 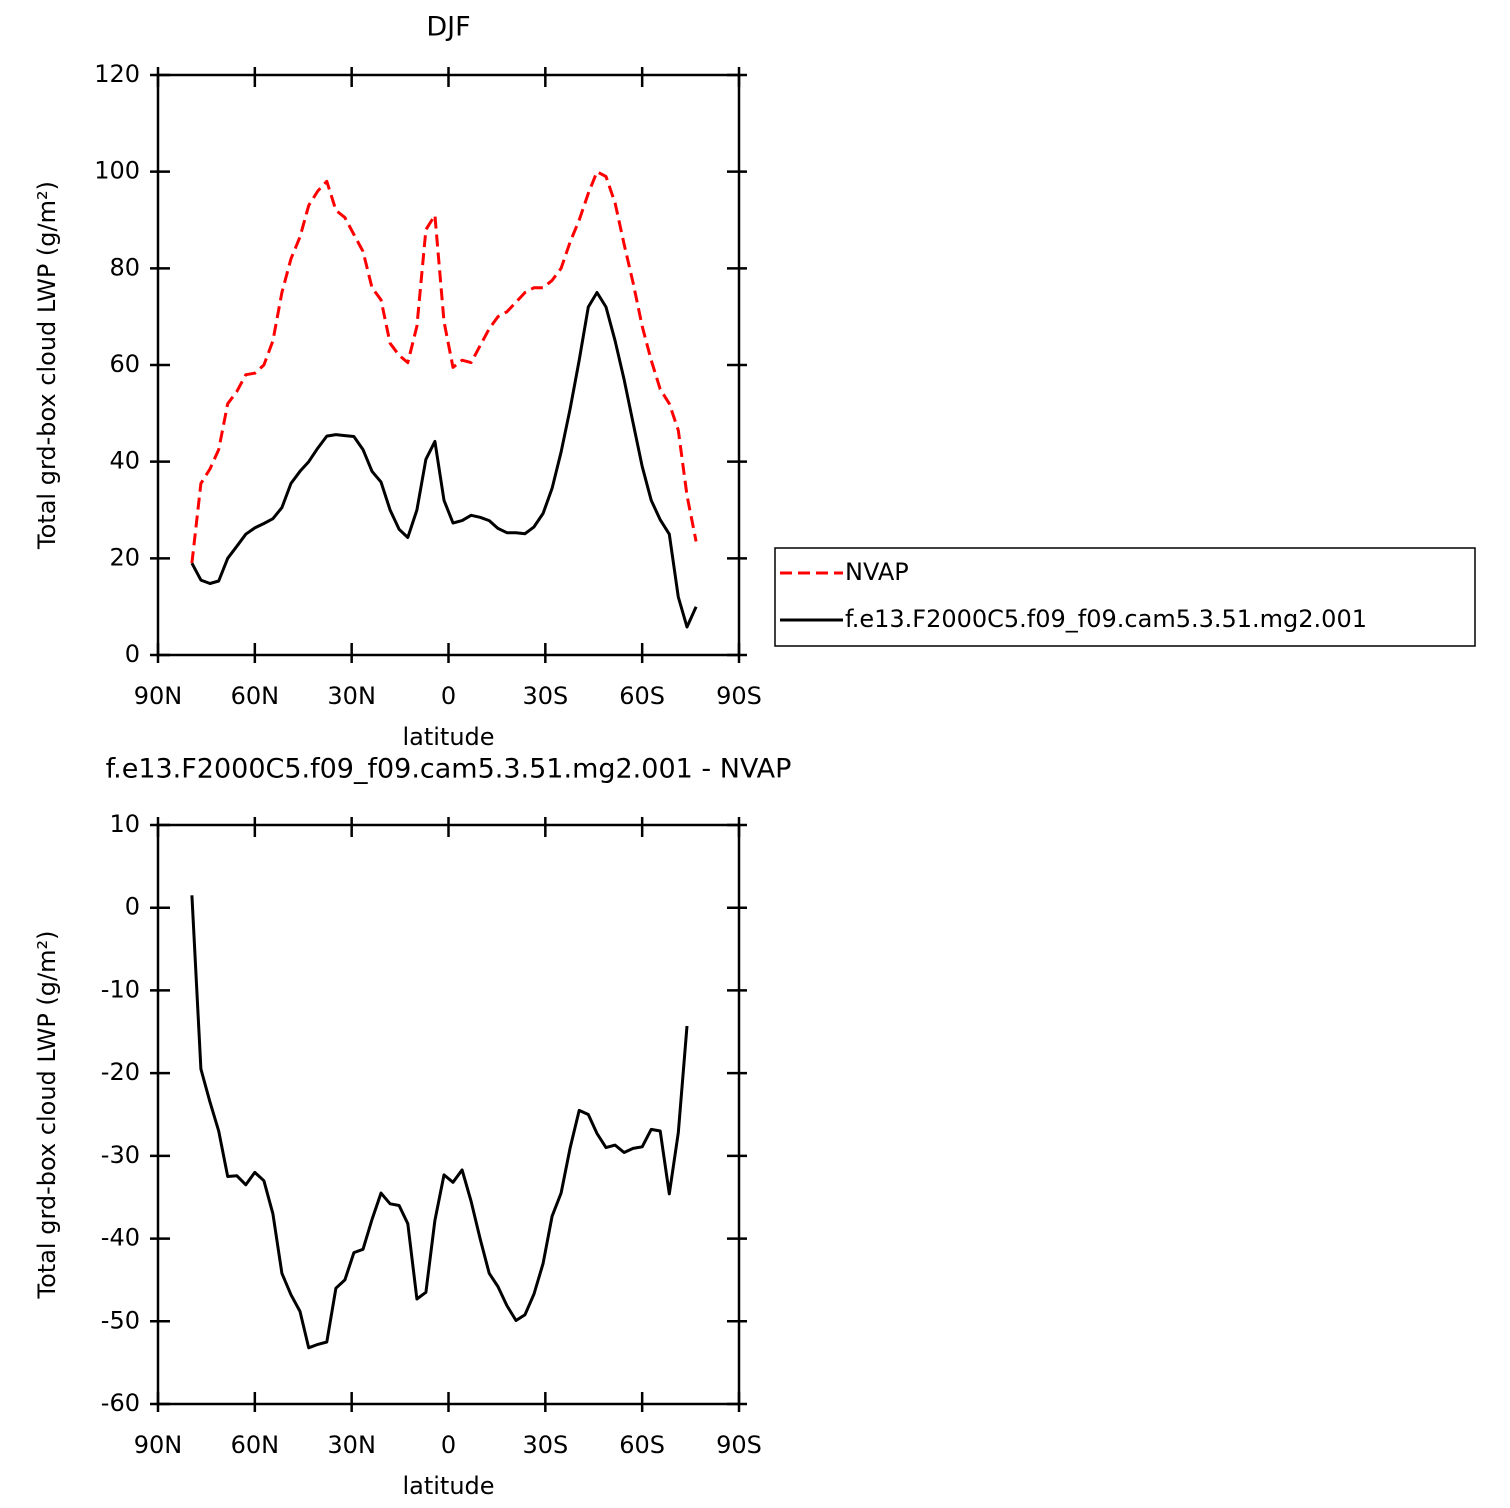 What do you see at coordinates (117, 171) in the screenshot?
I see `y-tick-label: 100` at bounding box center [117, 171].